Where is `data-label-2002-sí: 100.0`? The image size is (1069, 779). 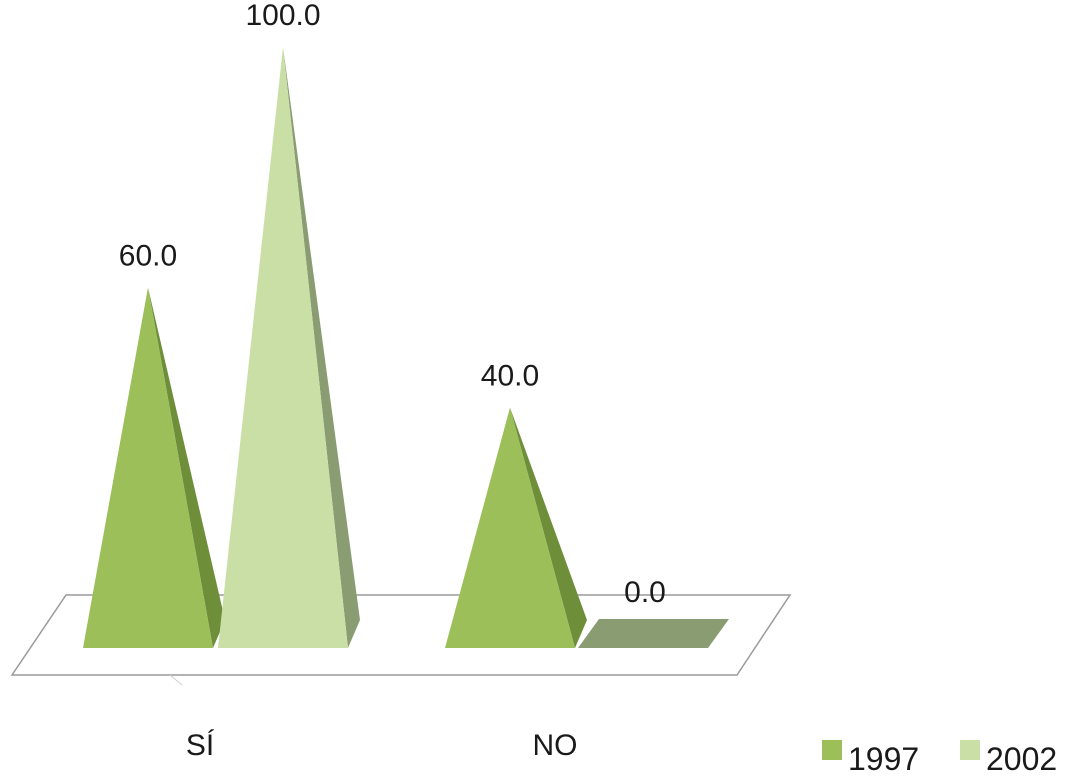
data-label-2002-sí: 100.0 is located at coordinates (282, 16).